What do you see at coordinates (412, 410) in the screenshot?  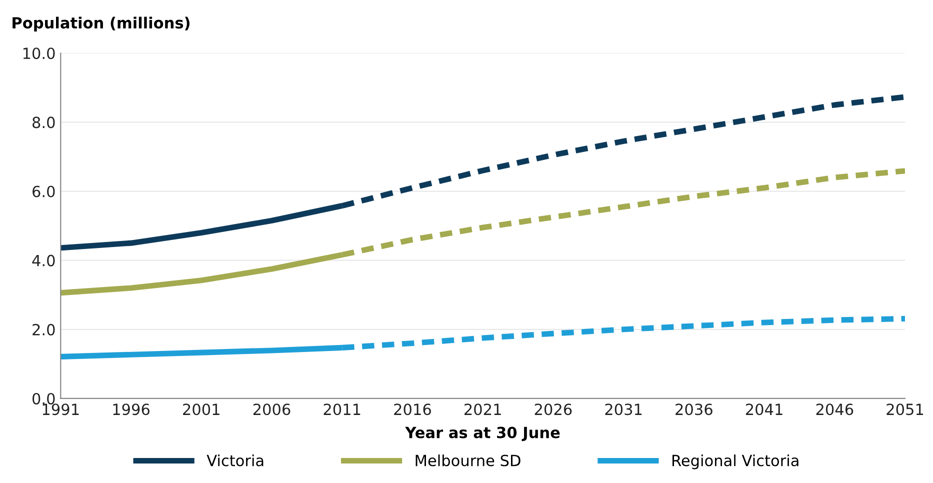 I see `x-tick-label: 2016` at bounding box center [412, 410].